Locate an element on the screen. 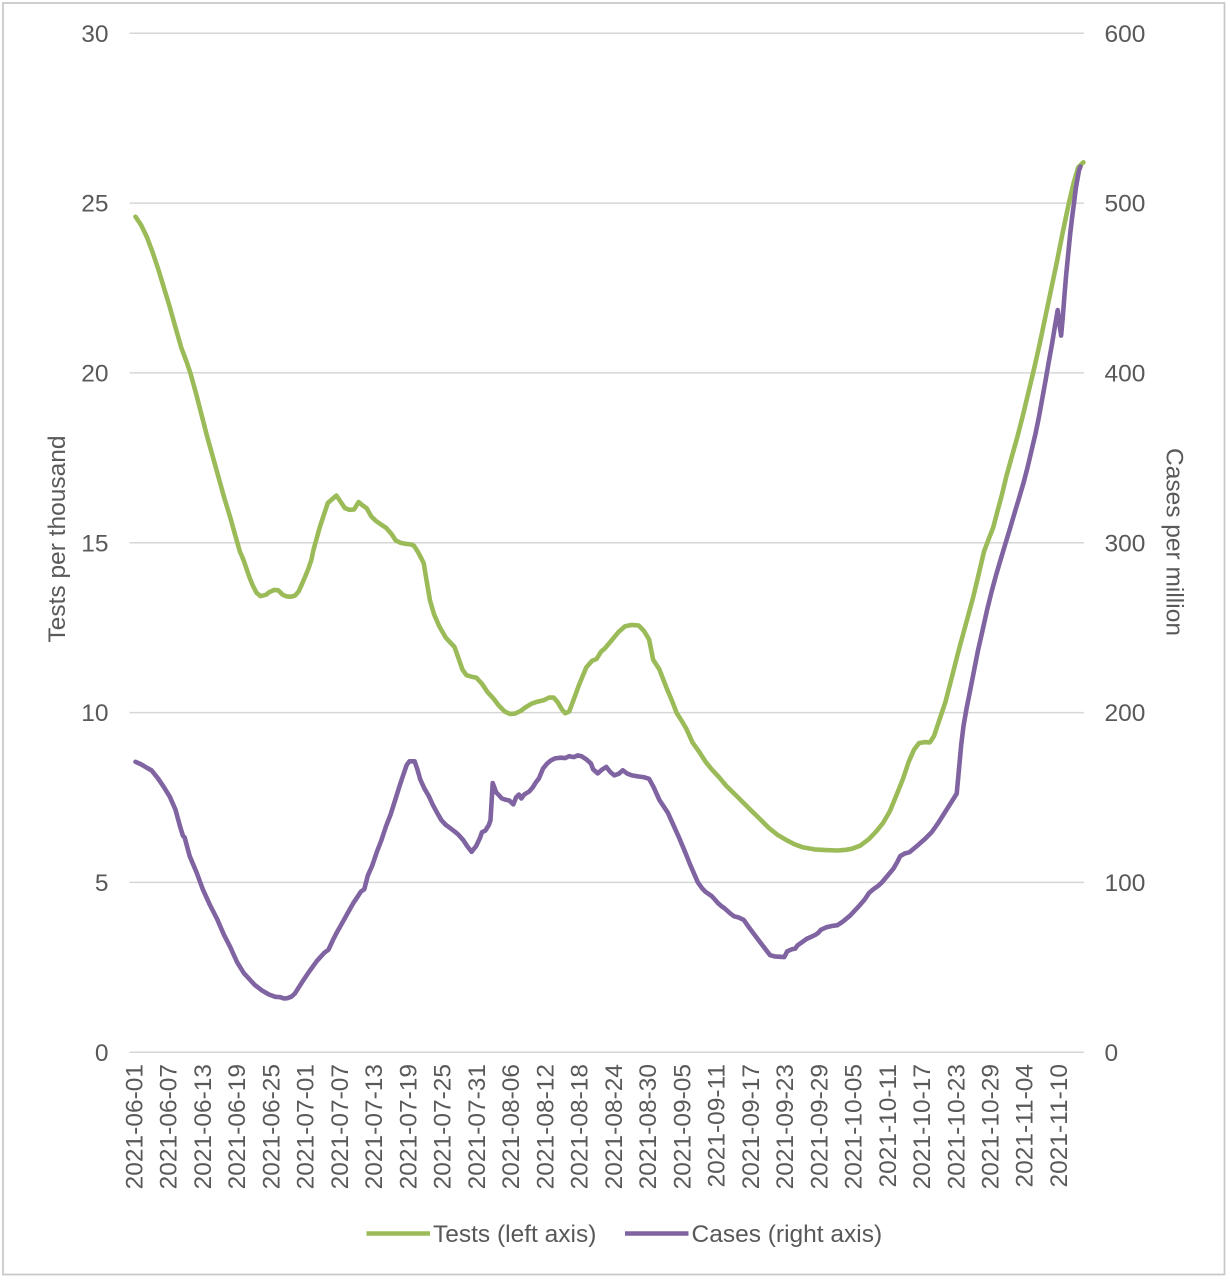 The width and height of the screenshot is (1230, 1284). svg-text: 2021-10-11 is located at coordinates (888, 1126).